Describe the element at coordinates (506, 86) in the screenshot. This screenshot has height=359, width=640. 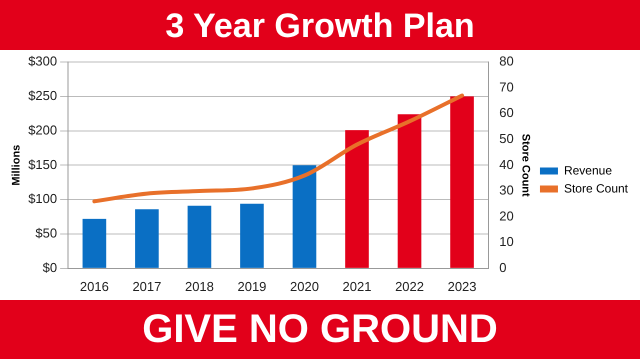
I see `y2-tick-label: 70` at that location.